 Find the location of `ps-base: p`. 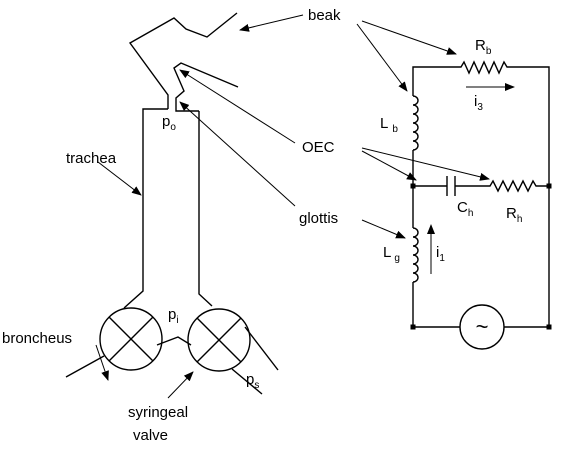

ps-base: p is located at coordinates (250, 379).